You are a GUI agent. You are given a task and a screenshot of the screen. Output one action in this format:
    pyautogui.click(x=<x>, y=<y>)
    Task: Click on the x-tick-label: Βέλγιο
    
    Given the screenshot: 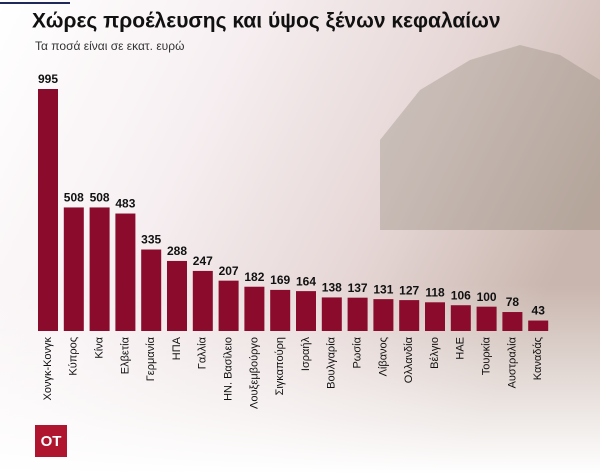 What is the action you would take?
    pyautogui.click(x=435, y=353)
    